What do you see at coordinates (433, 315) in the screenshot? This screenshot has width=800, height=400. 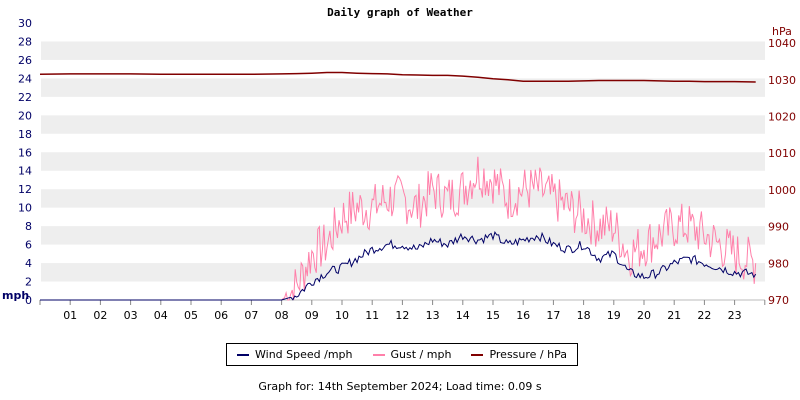 I see `svg-text: 13` at bounding box center [433, 315].